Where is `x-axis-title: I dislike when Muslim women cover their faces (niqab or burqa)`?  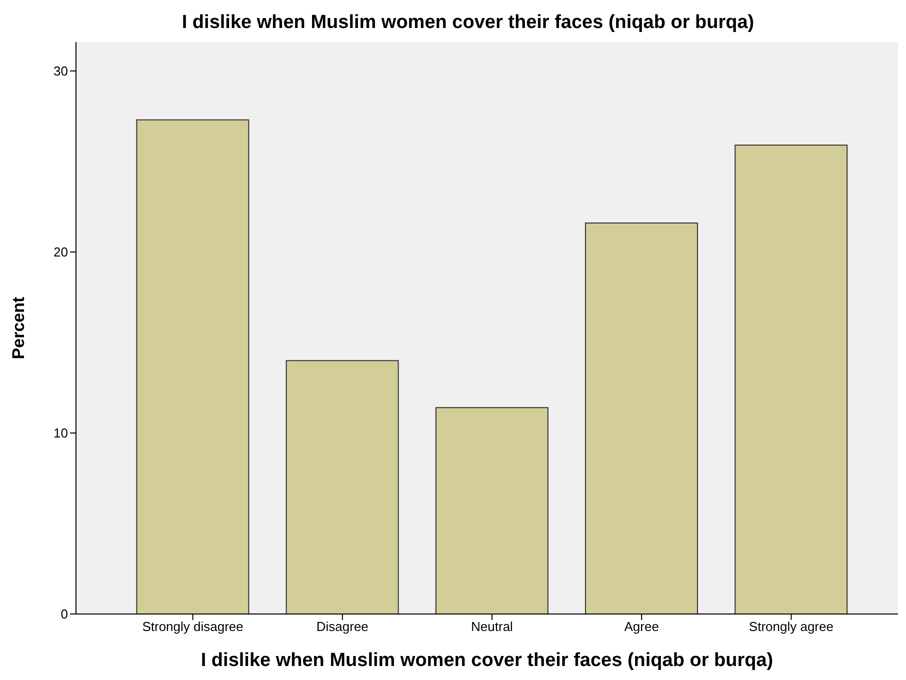 x-axis-title: I dislike when Muslim women cover their faces (niqab or burqa) is located at coordinates (487, 660).